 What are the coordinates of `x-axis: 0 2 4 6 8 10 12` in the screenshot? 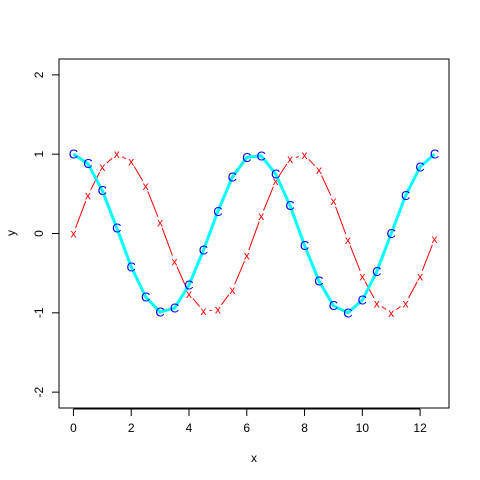 It's located at (248, 421).